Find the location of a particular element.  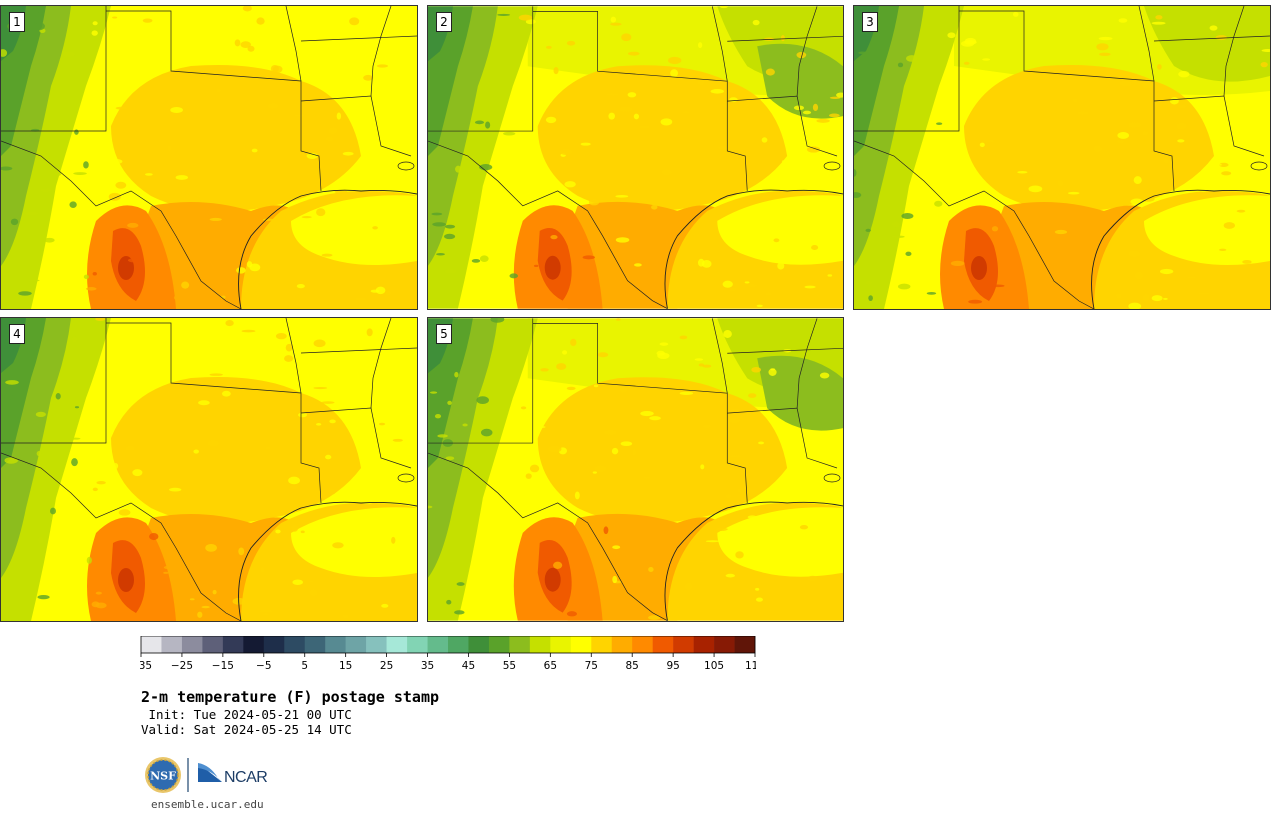

ncar-logo-text: NCAR is located at coordinates (245, 777).